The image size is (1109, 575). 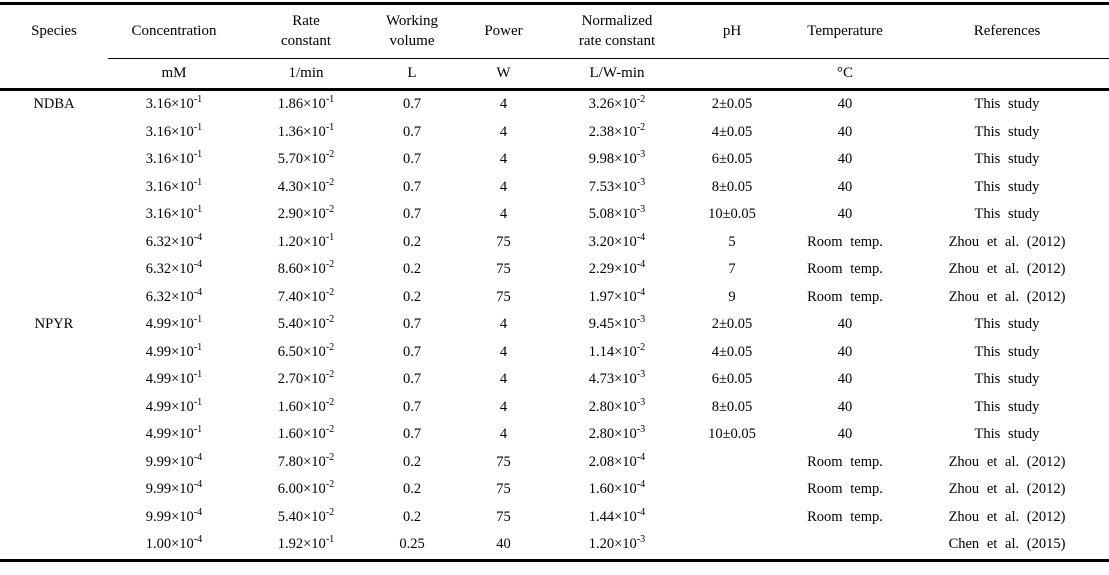 I want to click on cell-normalized-rate-constant: 4.73×10⁻³, so click(x=617, y=378).